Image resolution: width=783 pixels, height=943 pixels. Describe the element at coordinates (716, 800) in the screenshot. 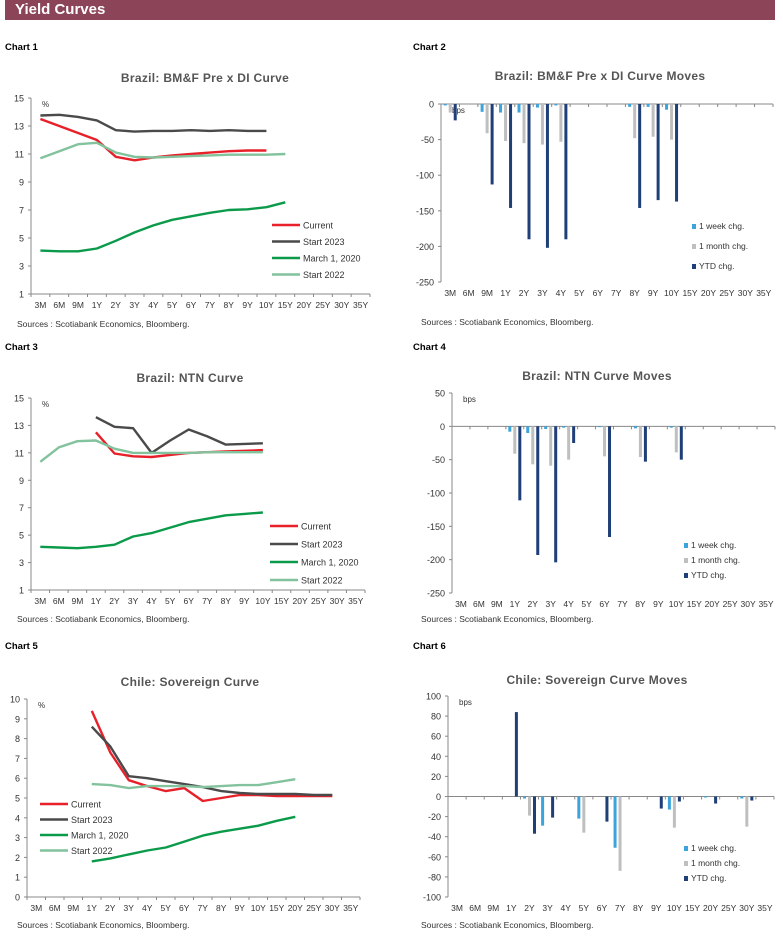

I see `bar-ytd-chg--20y` at that location.